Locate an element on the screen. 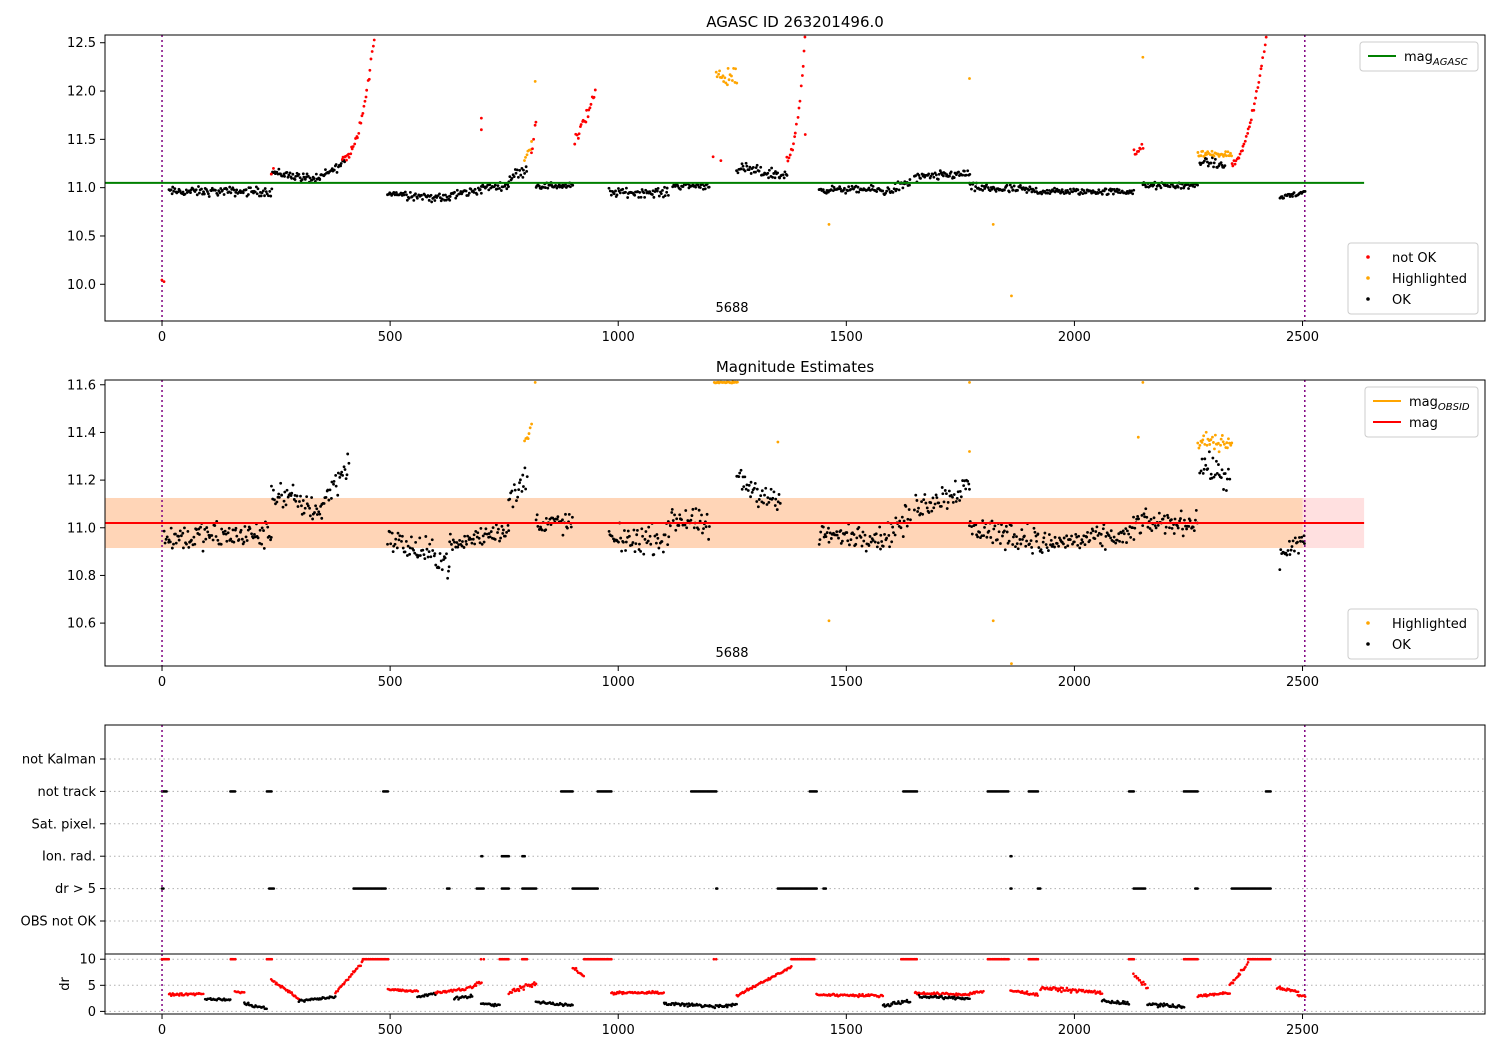 This screenshot has height=1050, width=1500. top-ytick-label: 11.0 is located at coordinates (81, 188).